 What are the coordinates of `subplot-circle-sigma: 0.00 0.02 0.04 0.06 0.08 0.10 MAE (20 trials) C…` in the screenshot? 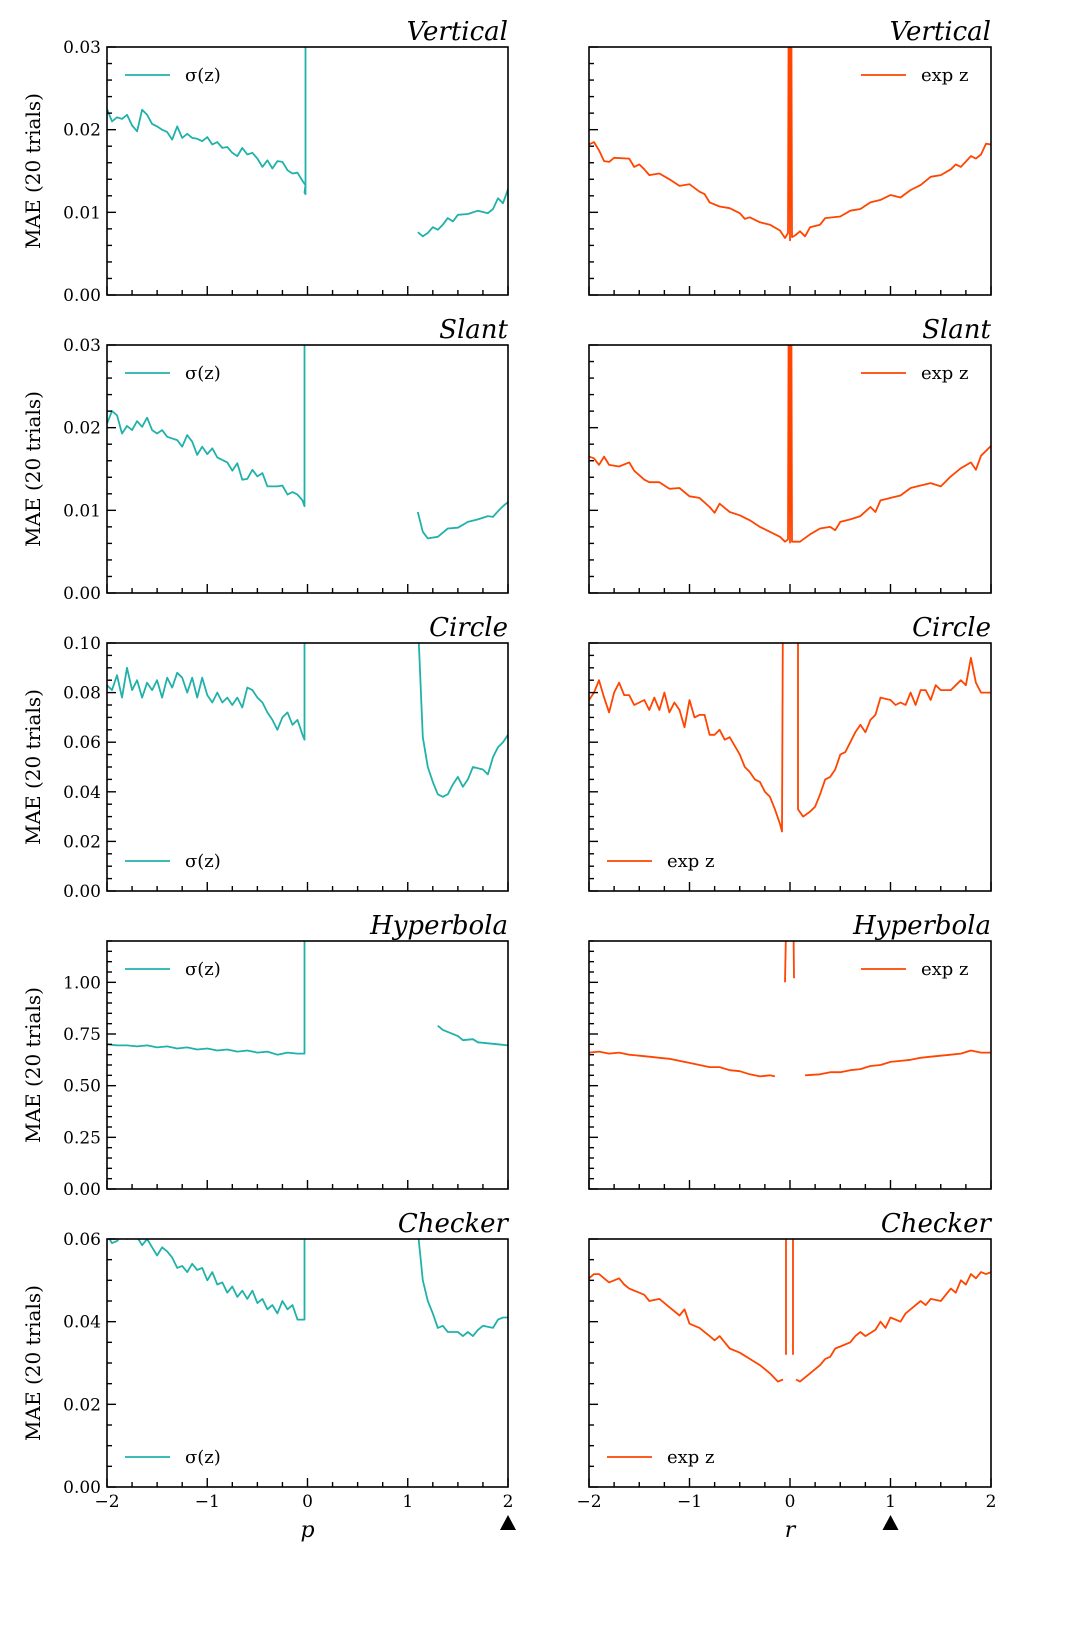 It's located at (265, 757).